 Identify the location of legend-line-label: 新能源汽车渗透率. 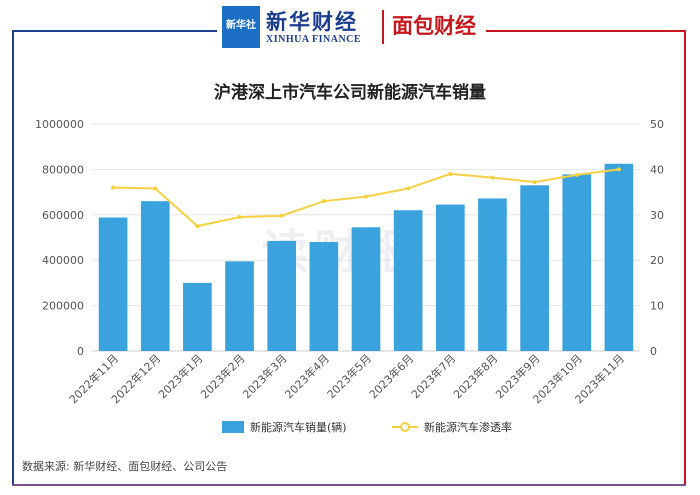
(468, 427).